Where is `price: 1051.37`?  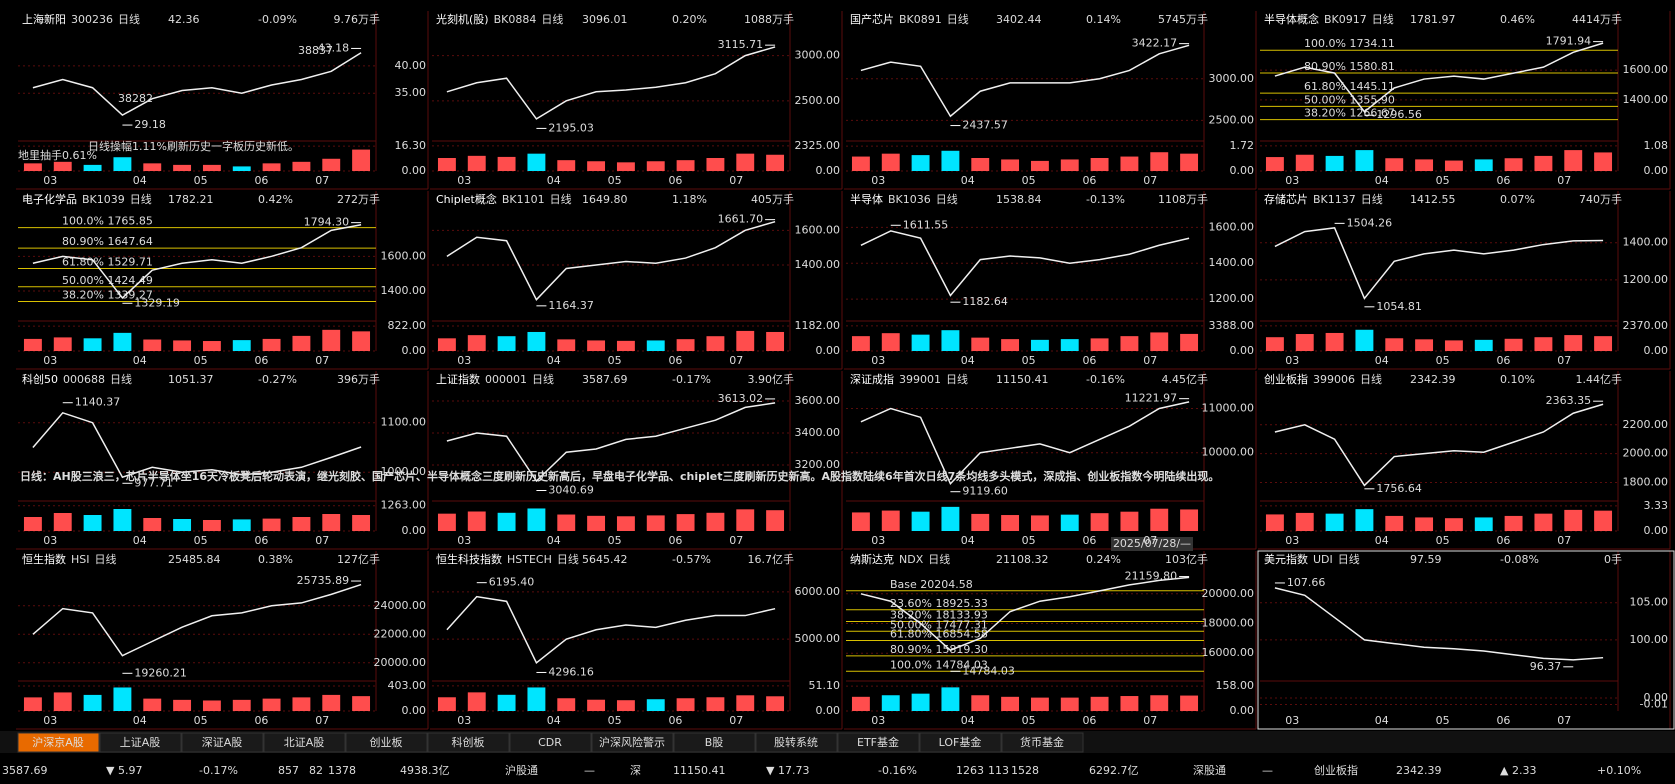
price: 1051.37 is located at coordinates (191, 379).